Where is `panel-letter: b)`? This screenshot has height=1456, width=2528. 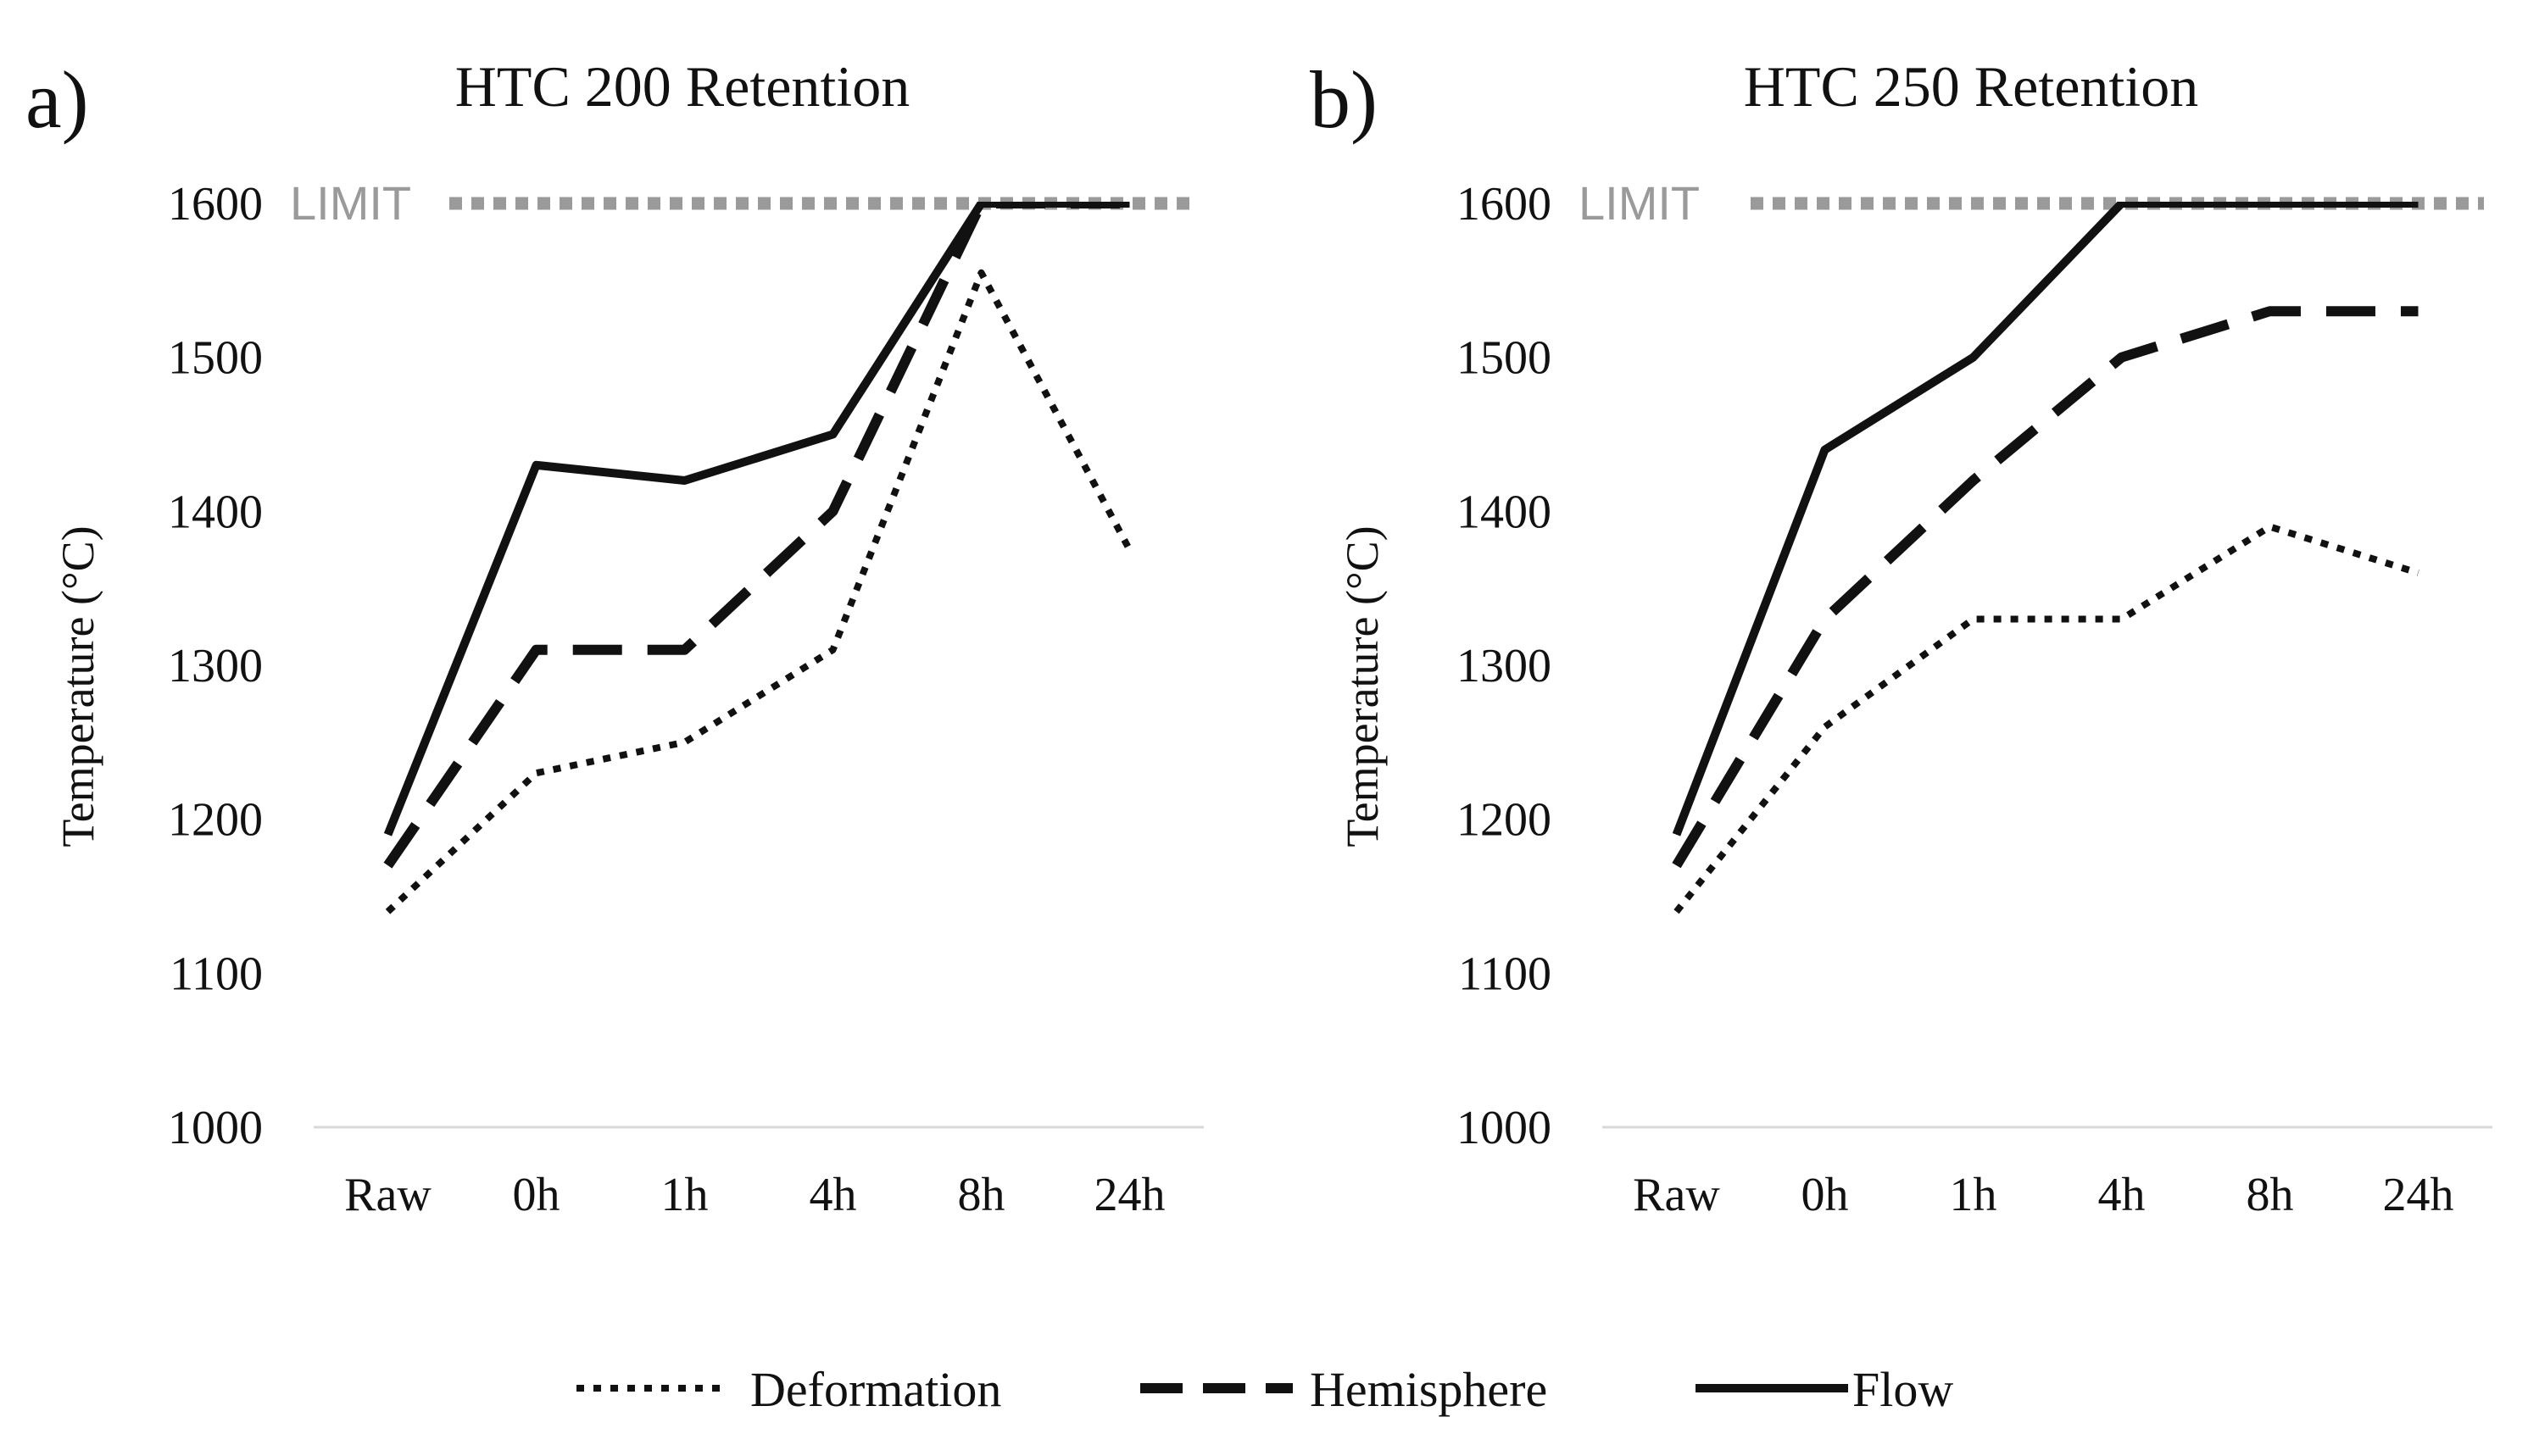
panel-letter: b) is located at coordinates (1344, 99).